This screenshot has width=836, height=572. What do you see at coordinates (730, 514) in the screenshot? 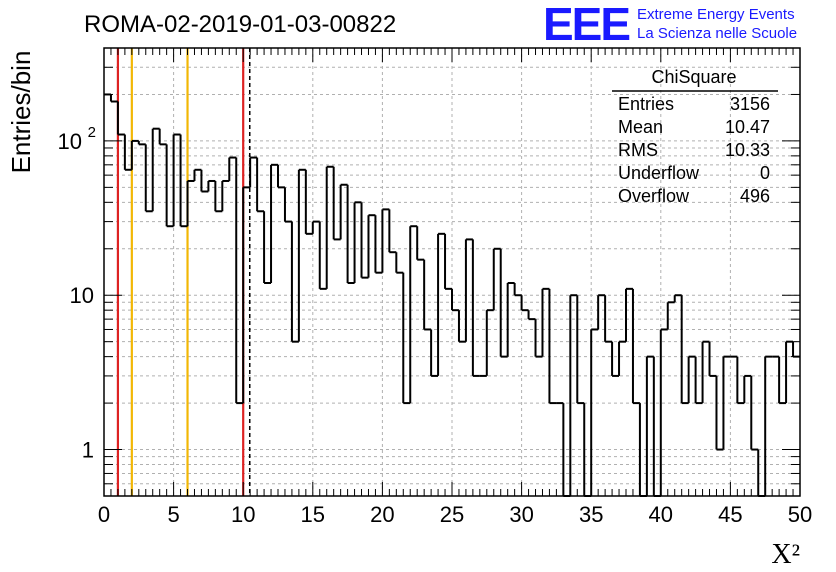
I see `x-tick-label: 45` at bounding box center [730, 514].